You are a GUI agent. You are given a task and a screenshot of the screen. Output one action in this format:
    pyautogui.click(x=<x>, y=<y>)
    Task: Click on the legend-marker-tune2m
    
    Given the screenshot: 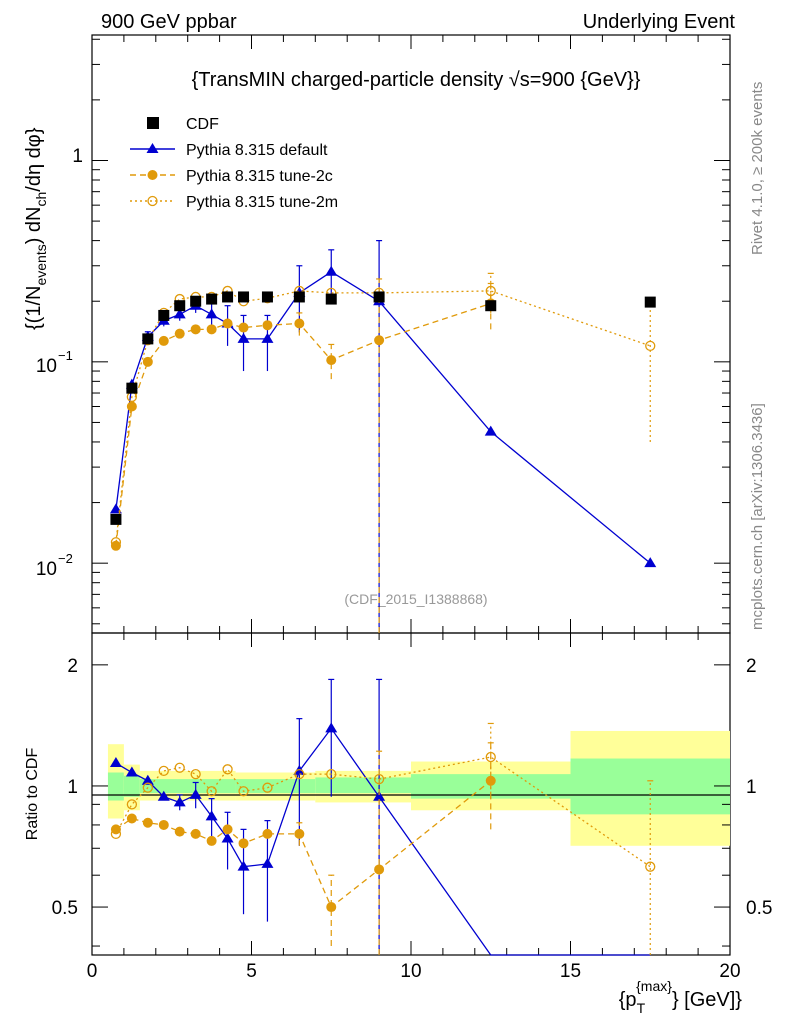 What is the action you would take?
    pyautogui.click(x=152, y=201)
    